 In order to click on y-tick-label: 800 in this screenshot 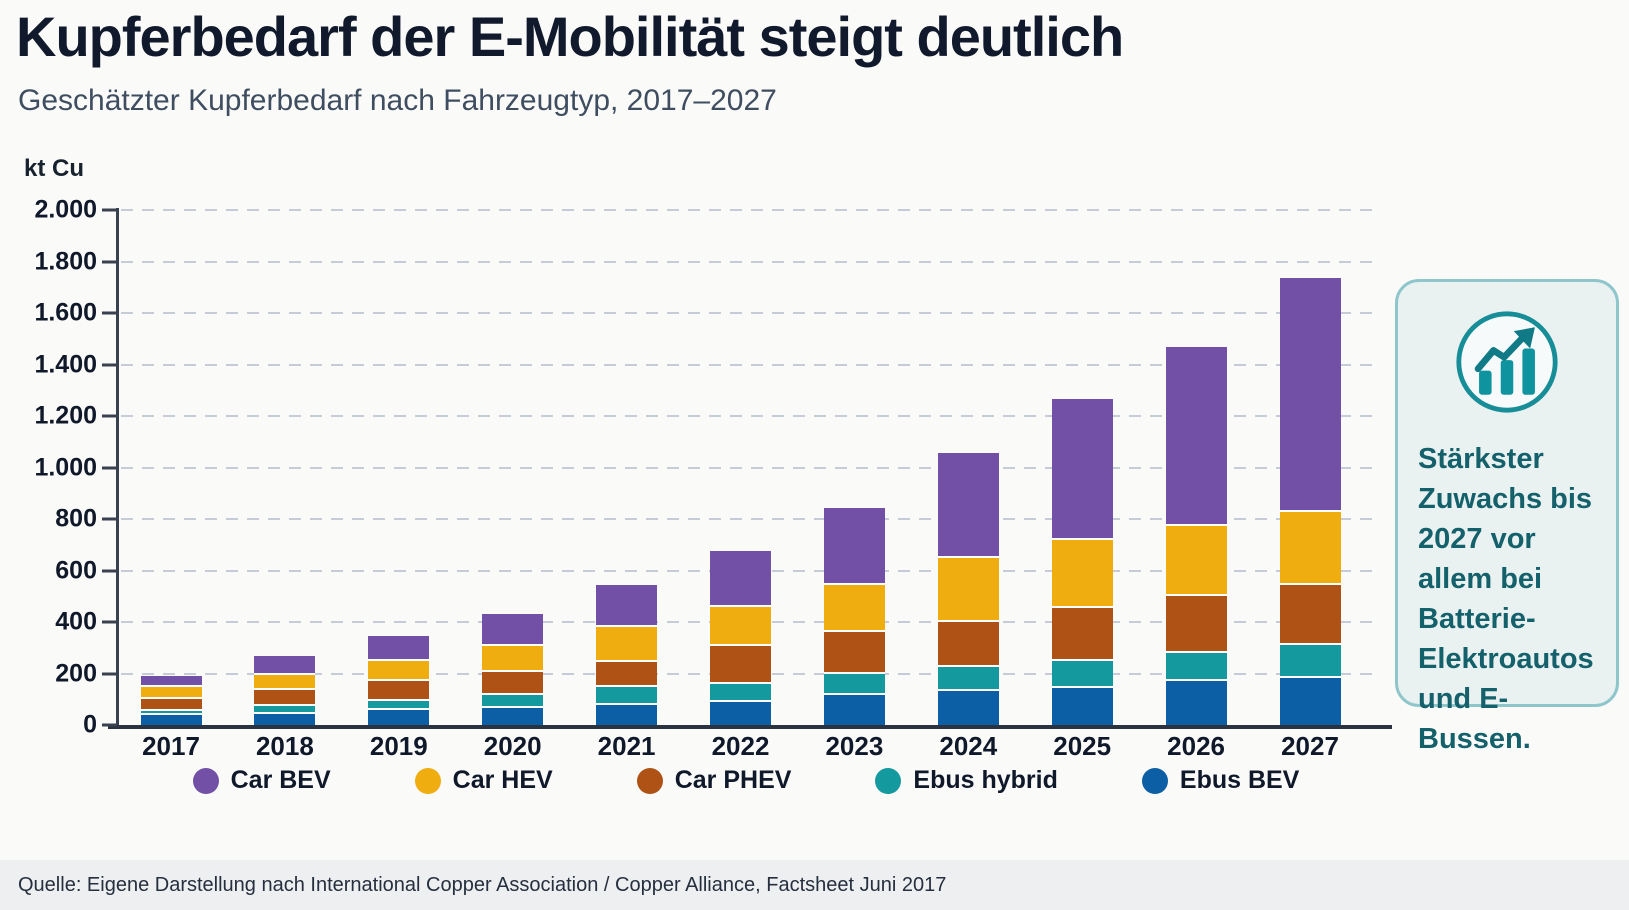, I will do `click(76, 518)`.